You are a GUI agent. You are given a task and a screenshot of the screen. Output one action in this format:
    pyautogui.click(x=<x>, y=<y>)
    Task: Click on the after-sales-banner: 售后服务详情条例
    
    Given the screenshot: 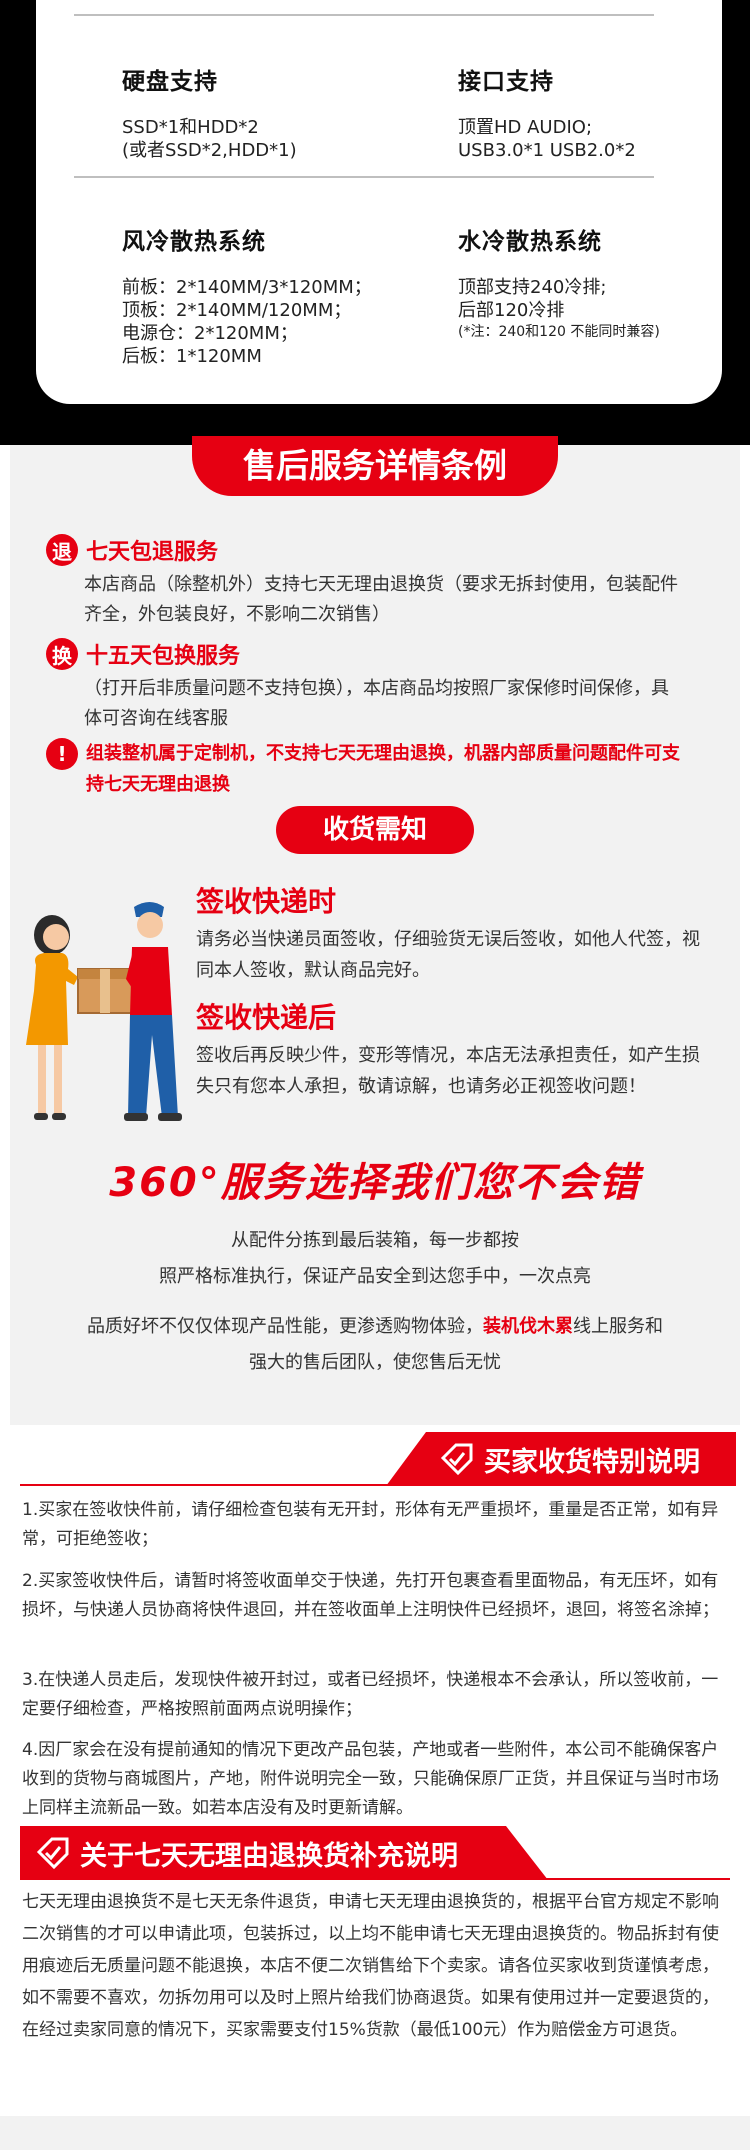 What is the action you would take?
    pyautogui.click(x=375, y=466)
    